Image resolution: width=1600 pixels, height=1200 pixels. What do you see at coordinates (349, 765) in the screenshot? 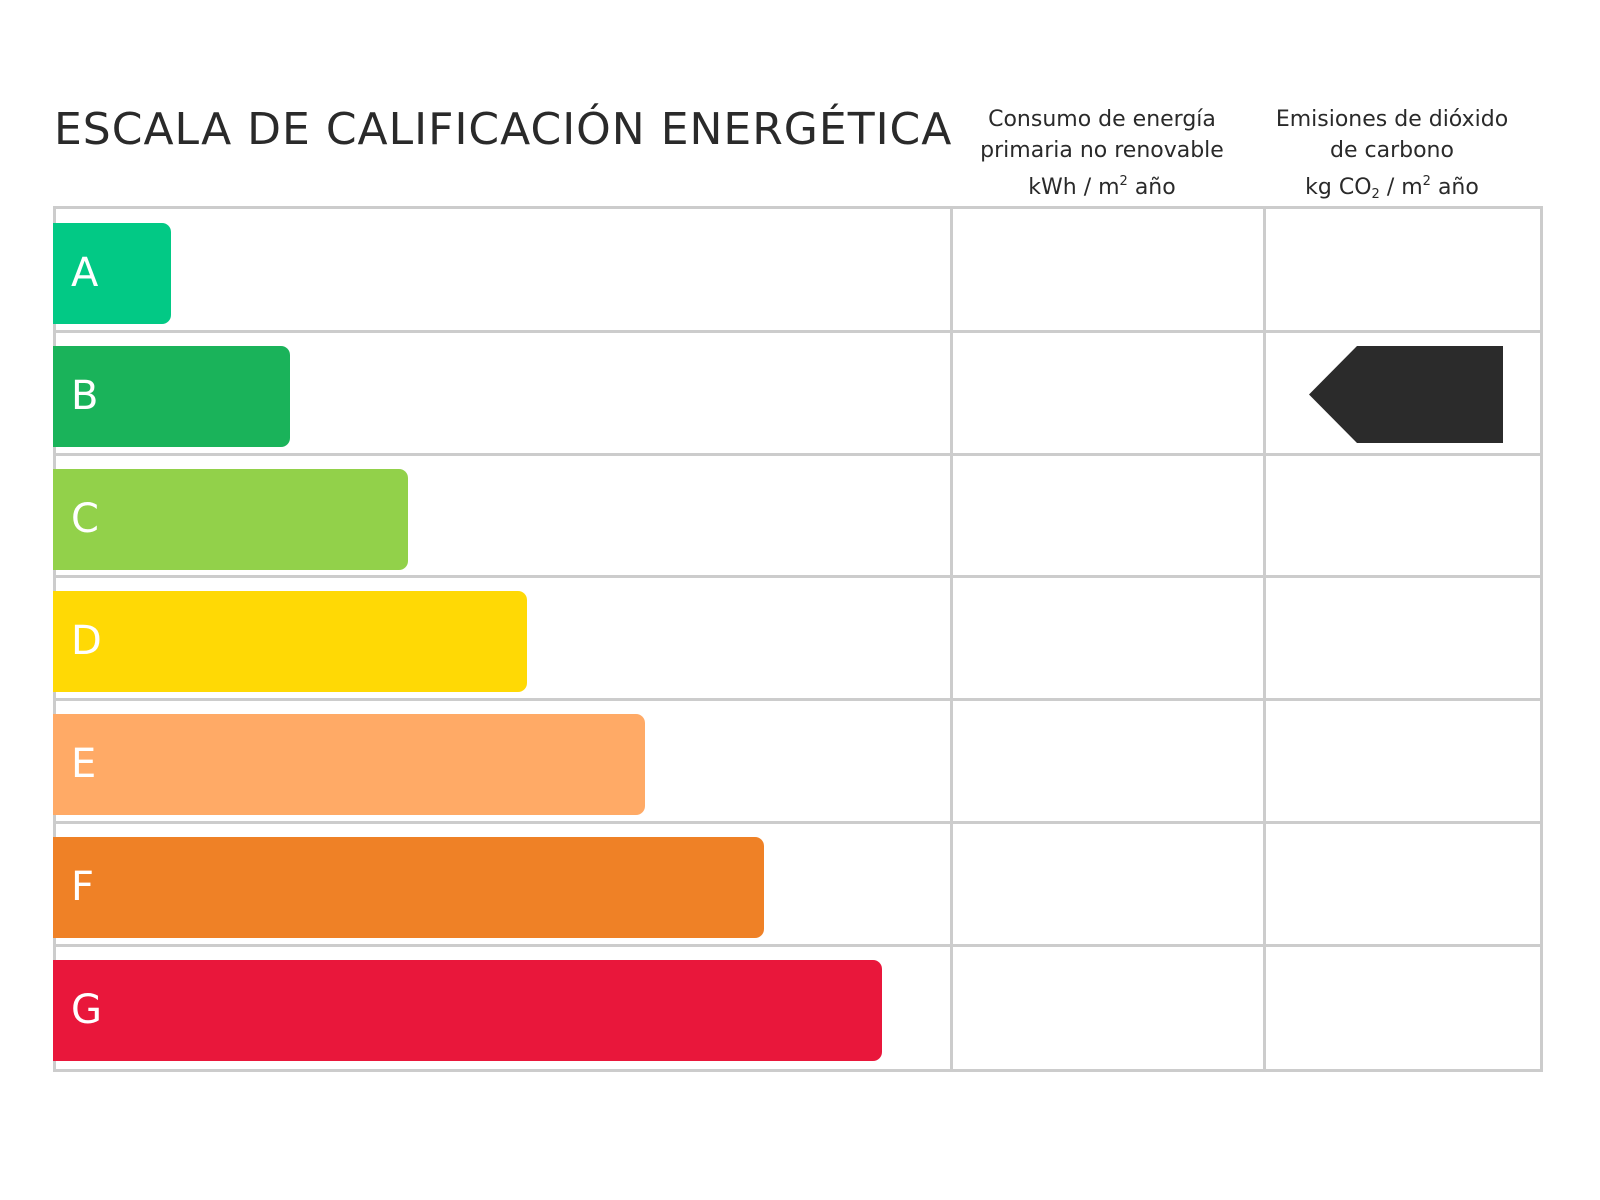
I see `rating-bar-e: E` at bounding box center [349, 765].